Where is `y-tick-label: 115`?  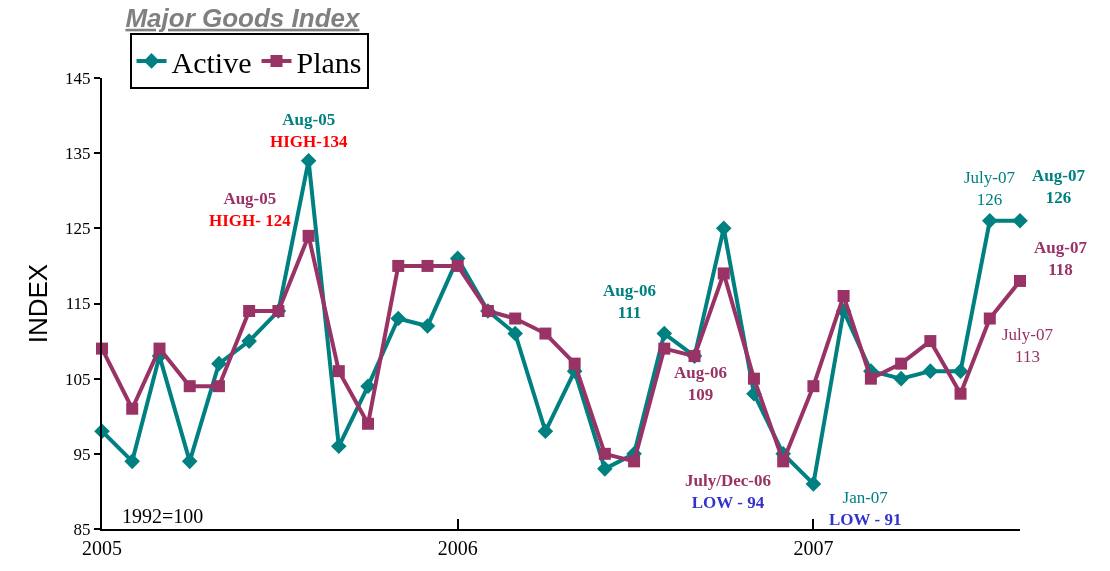 y-tick-label: 115 is located at coordinates (78, 304).